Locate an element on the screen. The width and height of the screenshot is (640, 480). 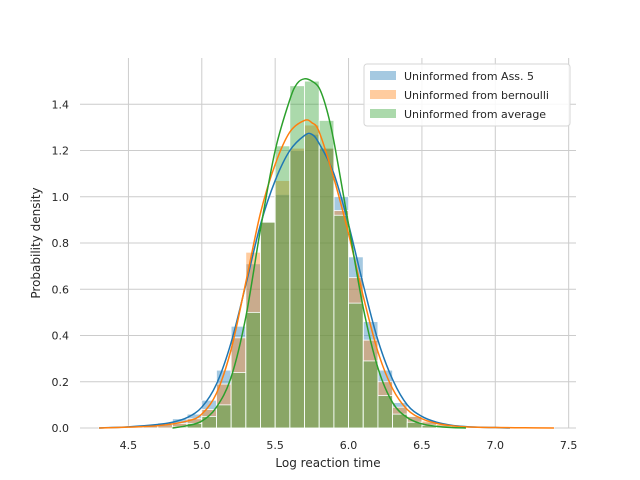
legend-entry: Uninformed from average is located at coordinates (475, 114).